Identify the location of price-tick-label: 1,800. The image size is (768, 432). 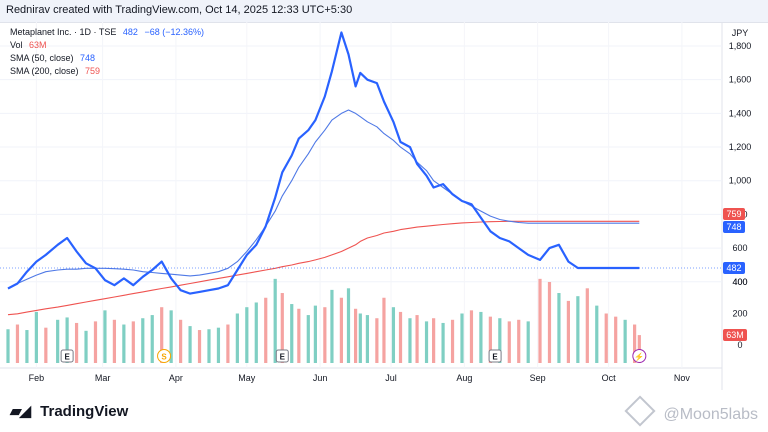
(740, 46).